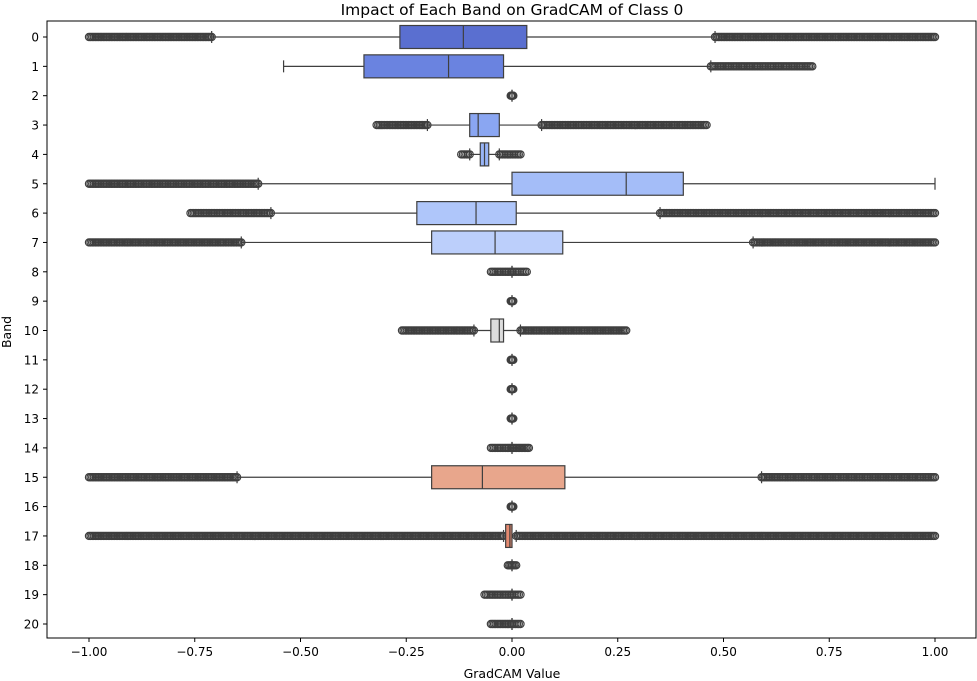 The width and height of the screenshot is (977, 681). I want to click on y-tick-label: 13, so click(31, 419).